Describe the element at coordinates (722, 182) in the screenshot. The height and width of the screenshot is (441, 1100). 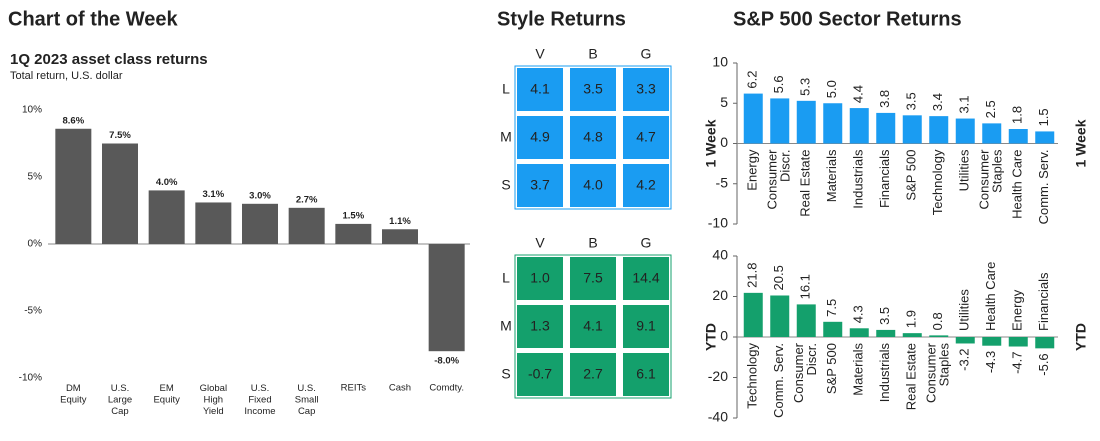
I see `y-tick-label: -5` at that location.